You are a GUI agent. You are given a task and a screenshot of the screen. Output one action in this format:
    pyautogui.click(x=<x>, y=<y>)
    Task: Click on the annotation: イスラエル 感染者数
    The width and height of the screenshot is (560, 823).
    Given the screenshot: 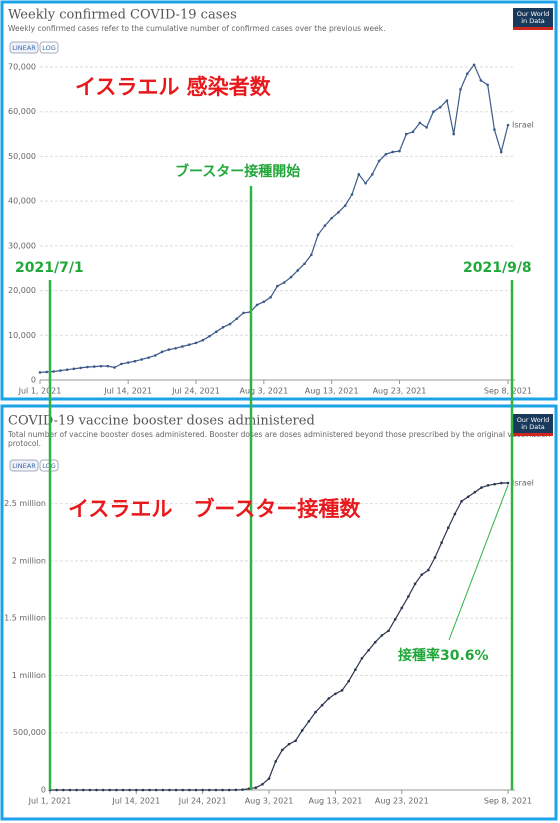 What is the action you would take?
    pyautogui.click(x=173, y=87)
    